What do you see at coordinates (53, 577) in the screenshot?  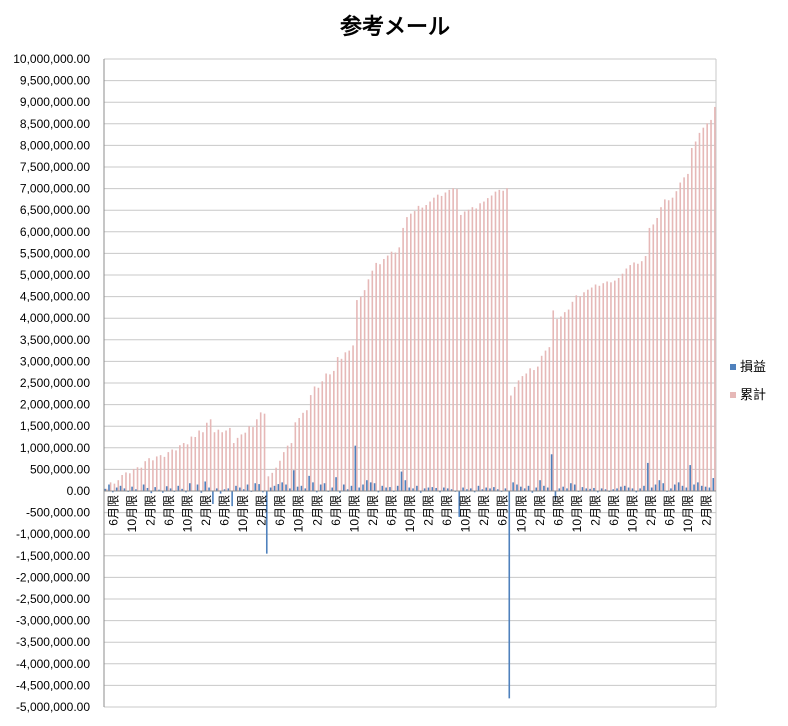 I see `y-tick-label: -2,000,000.00` at bounding box center [53, 577].